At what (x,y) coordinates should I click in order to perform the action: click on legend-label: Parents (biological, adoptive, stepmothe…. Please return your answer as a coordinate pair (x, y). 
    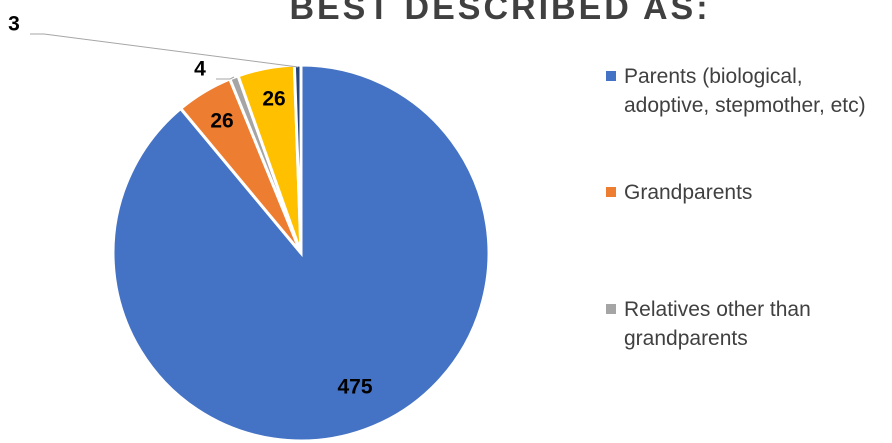
    Looking at the image, I should click on (745, 91).